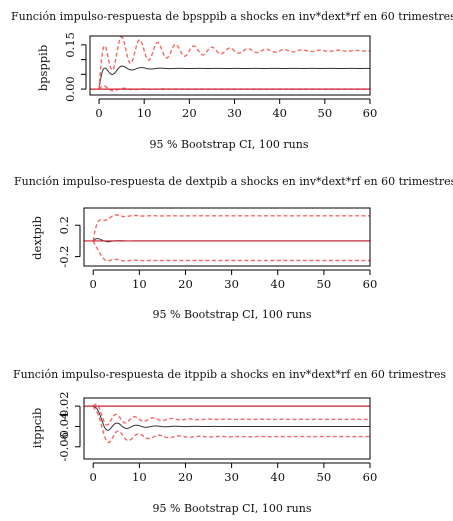 The image size is (453, 521). Describe the element at coordinates (70, 45) in the screenshot. I see `y-tick-label: 0.15` at that location.